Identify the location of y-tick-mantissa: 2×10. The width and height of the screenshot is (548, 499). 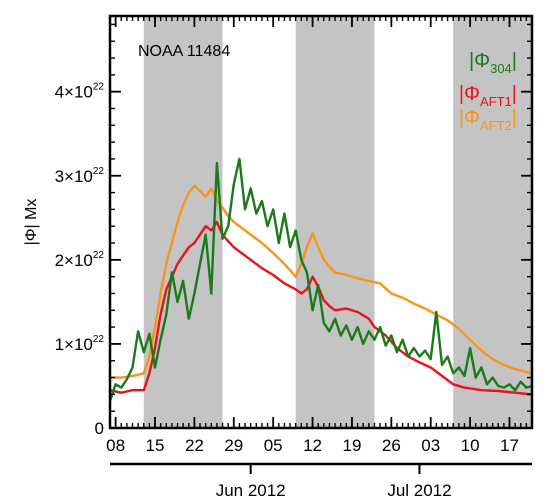
(74, 260).